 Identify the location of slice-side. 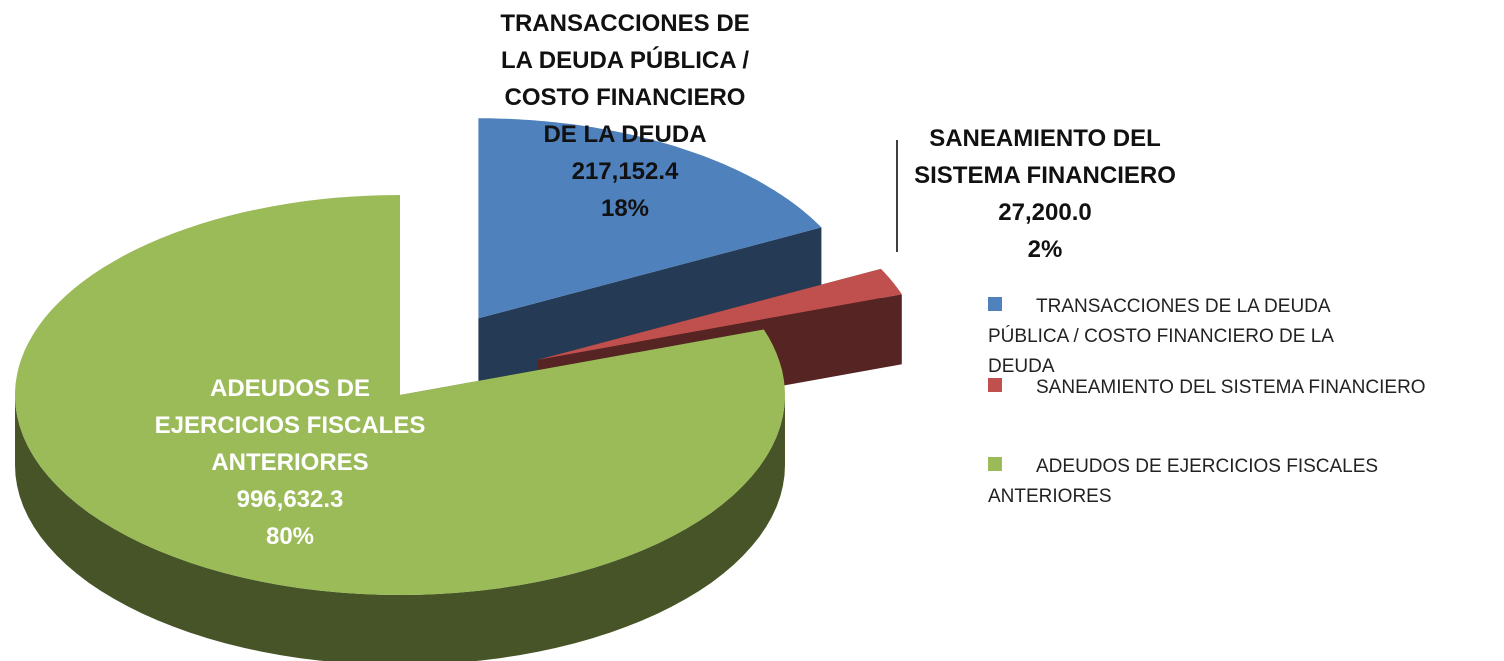
(650, 308).